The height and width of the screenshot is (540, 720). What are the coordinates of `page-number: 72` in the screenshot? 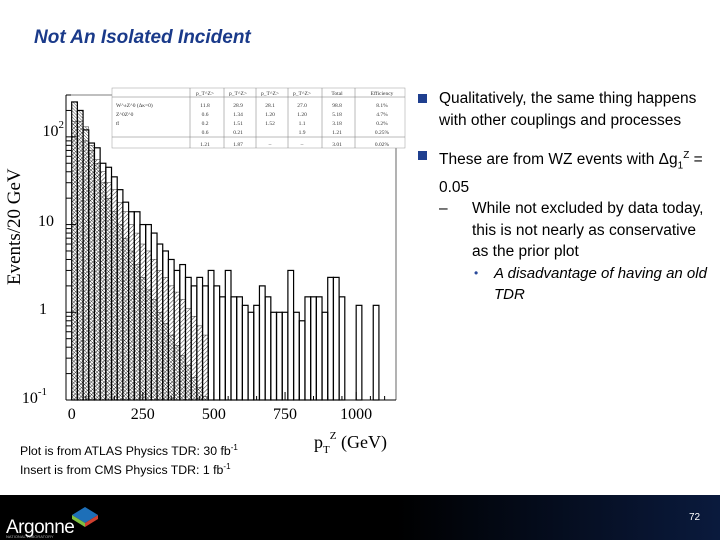 It's located at (695, 517).